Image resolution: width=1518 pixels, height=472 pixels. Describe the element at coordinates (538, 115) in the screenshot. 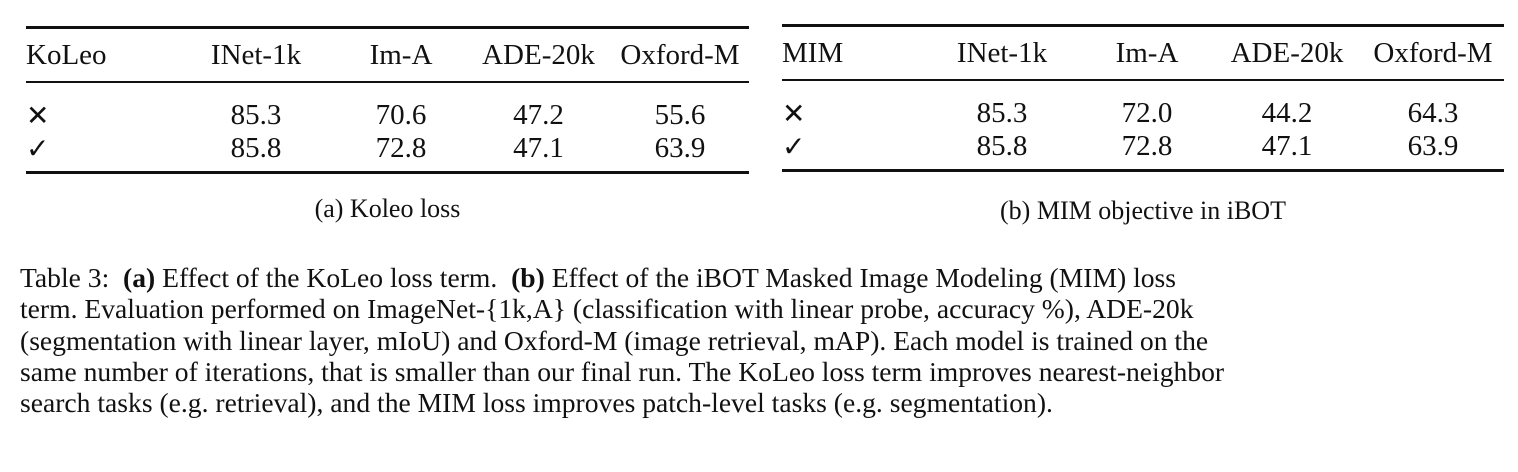

I see `table-cell: 47.2` at that location.